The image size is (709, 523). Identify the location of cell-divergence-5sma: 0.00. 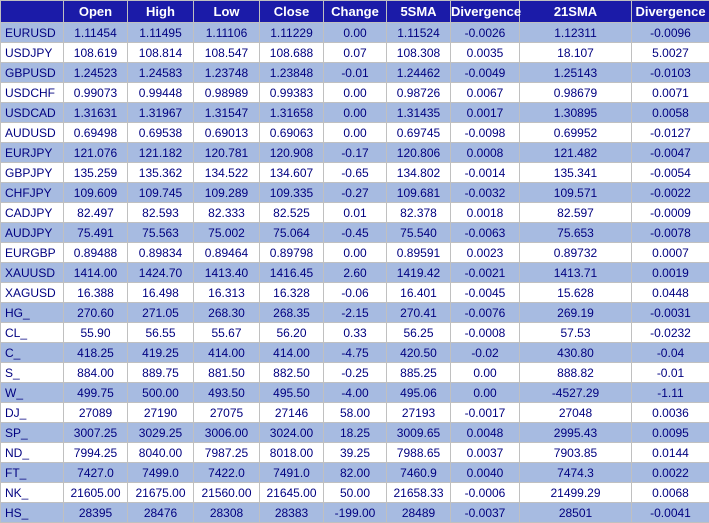
(485, 373).